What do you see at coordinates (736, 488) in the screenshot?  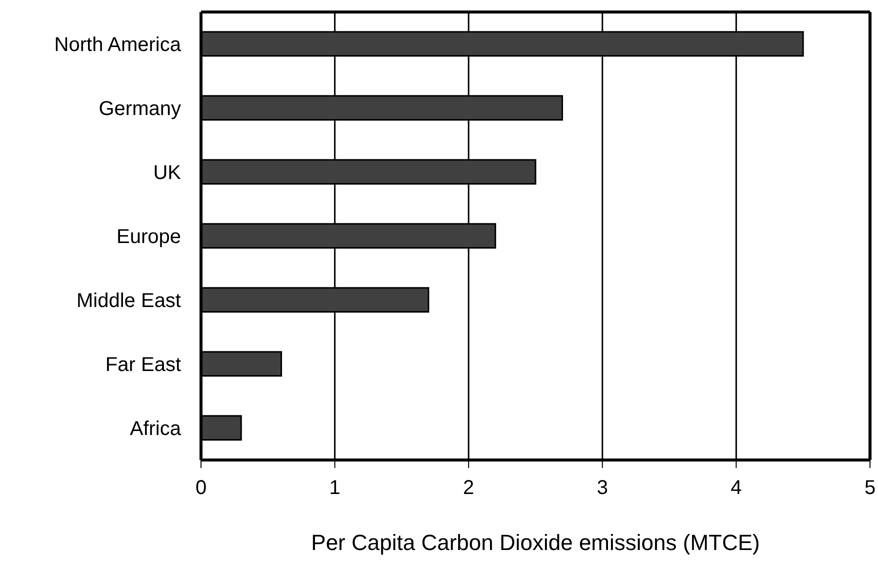 I see `x-tick-label: 4` at bounding box center [736, 488].